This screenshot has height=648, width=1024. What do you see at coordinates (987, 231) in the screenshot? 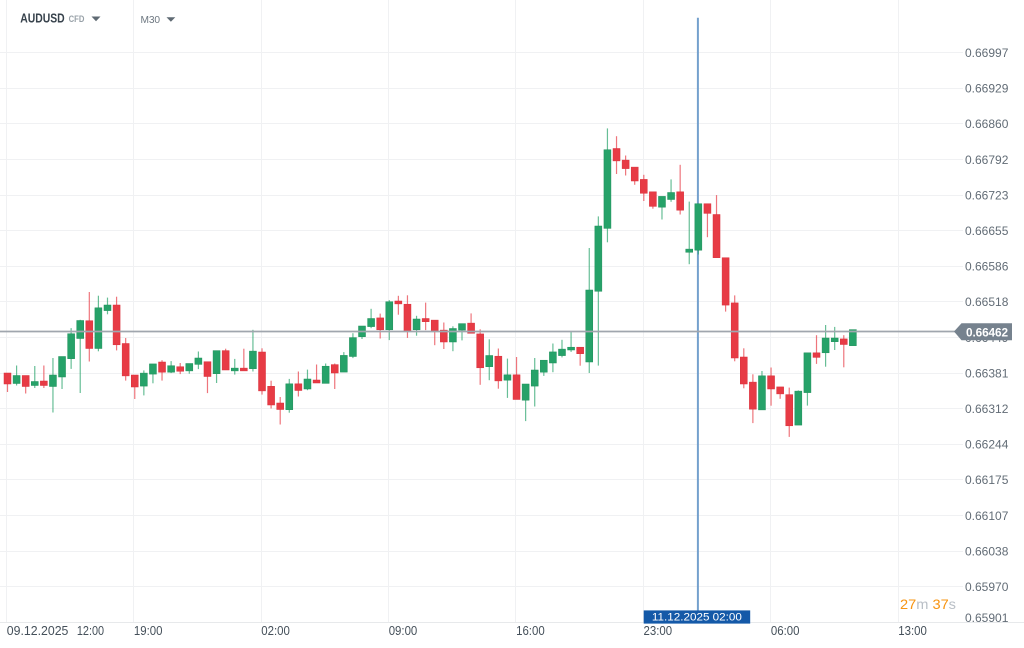
I see `svg-text: 0.66655` at bounding box center [987, 231].